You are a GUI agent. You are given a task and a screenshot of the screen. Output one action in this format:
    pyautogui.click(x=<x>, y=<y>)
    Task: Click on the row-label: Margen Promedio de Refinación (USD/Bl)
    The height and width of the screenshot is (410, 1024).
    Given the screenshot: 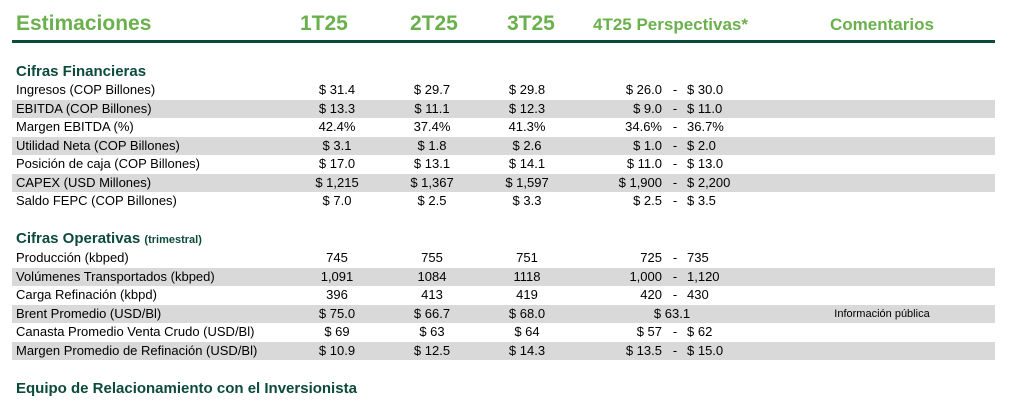 What is the action you would take?
    pyautogui.click(x=137, y=350)
    